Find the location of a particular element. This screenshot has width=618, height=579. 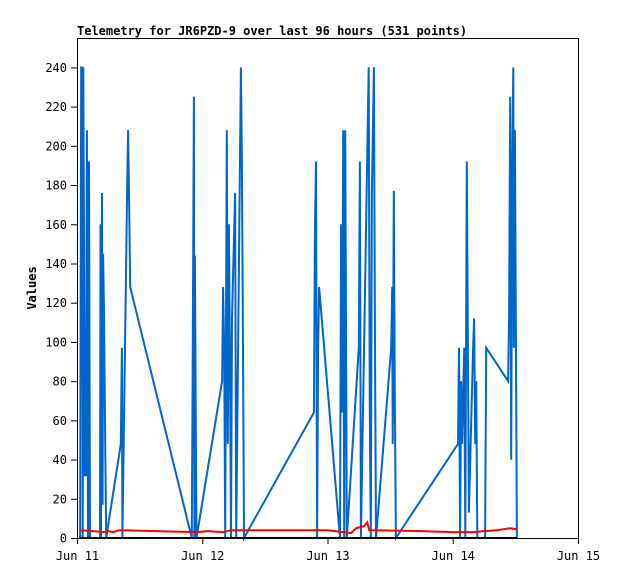

x-tick-label: Jun 14 is located at coordinates (453, 556).